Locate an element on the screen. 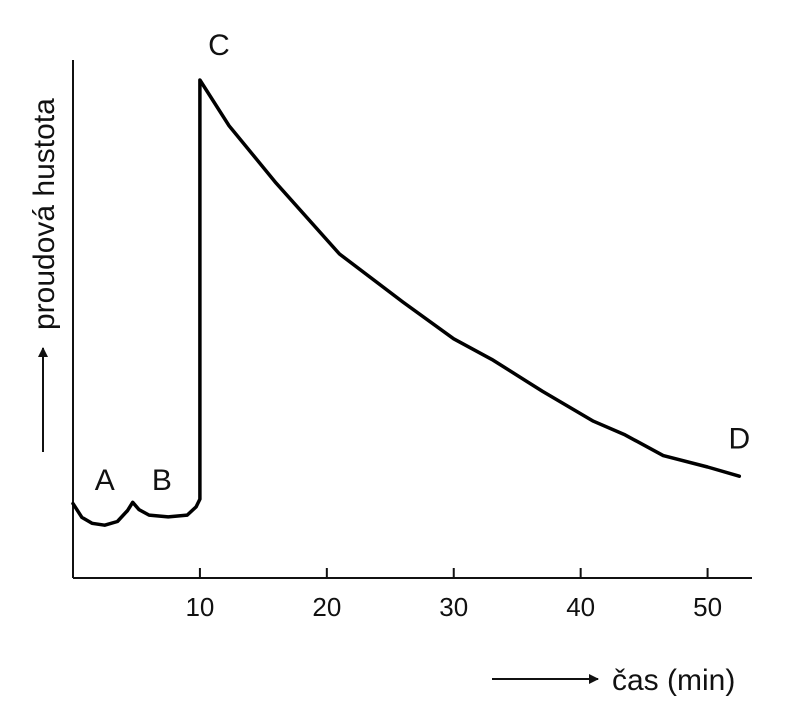 The width and height of the screenshot is (800, 713). x-ticks: 10 20 30 40 50 is located at coordinates (453, 595).